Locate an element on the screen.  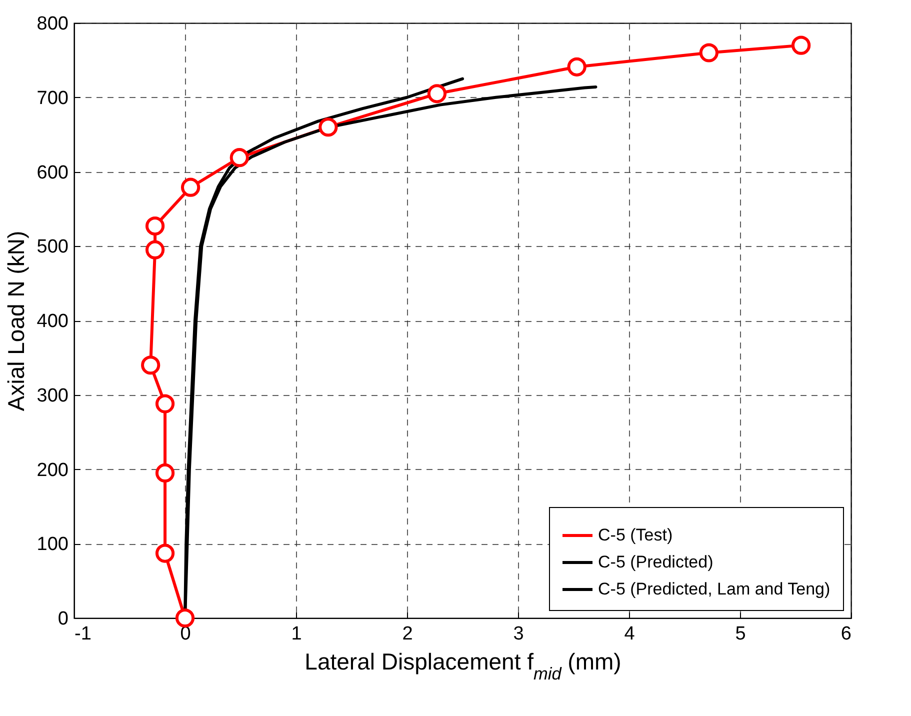
x-tick-label: 3 is located at coordinates (518, 634).